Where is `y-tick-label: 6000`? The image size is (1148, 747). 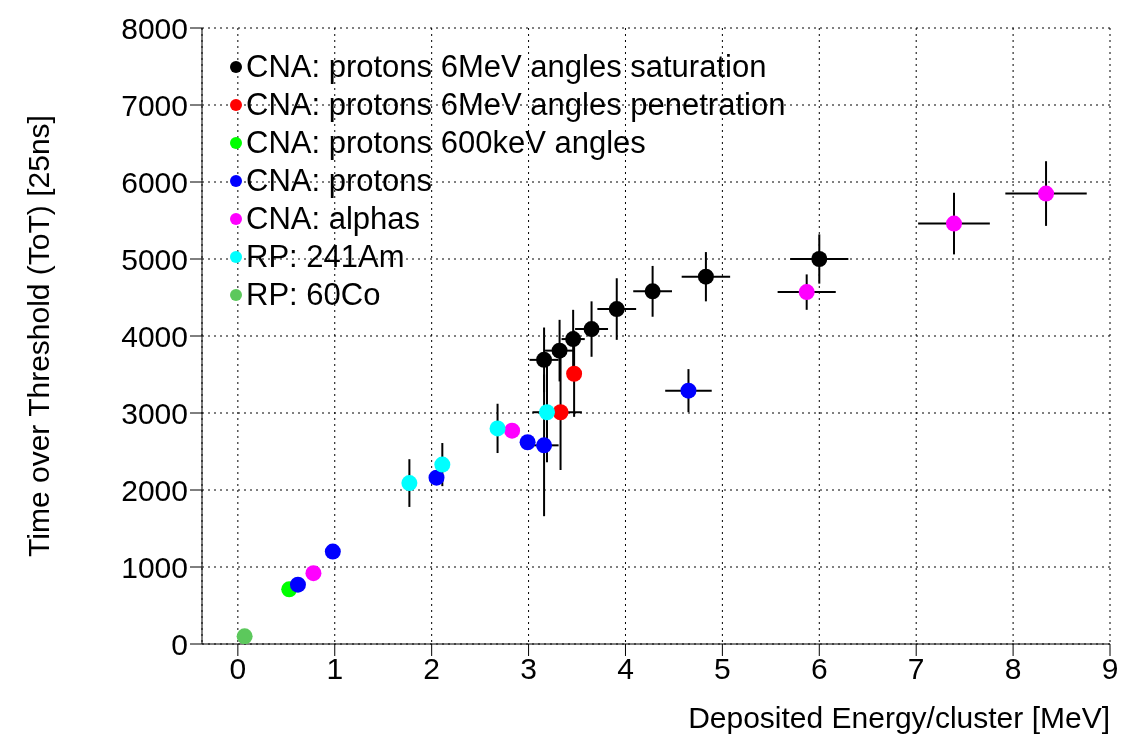 y-tick-label: 6000 is located at coordinates (154, 182).